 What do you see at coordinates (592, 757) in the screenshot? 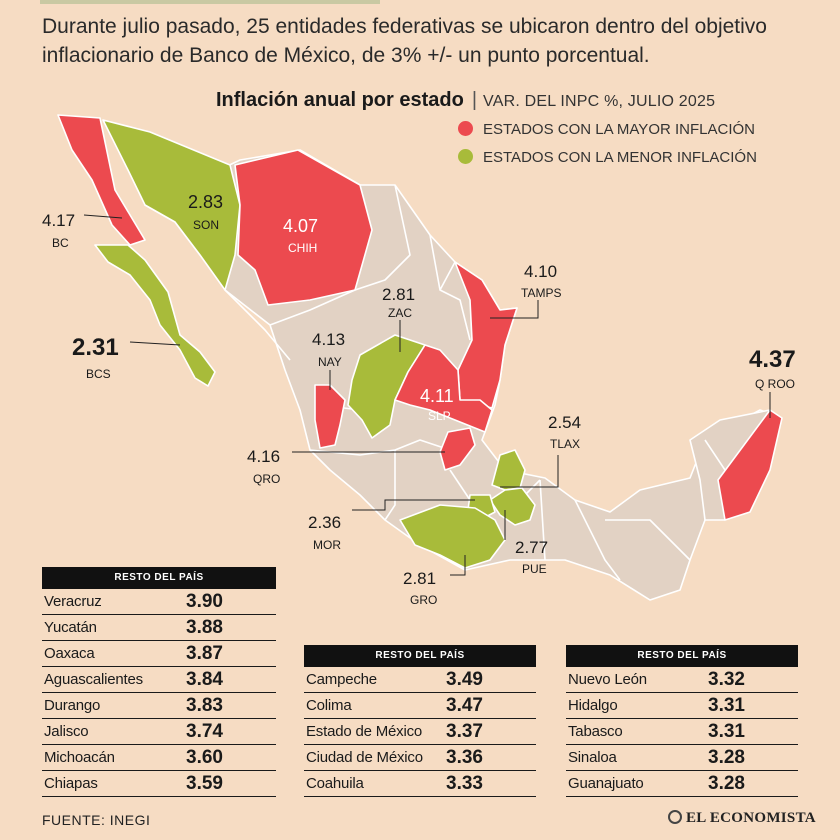
I see `row-name: Sinaloa` at bounding box center [592, 757].